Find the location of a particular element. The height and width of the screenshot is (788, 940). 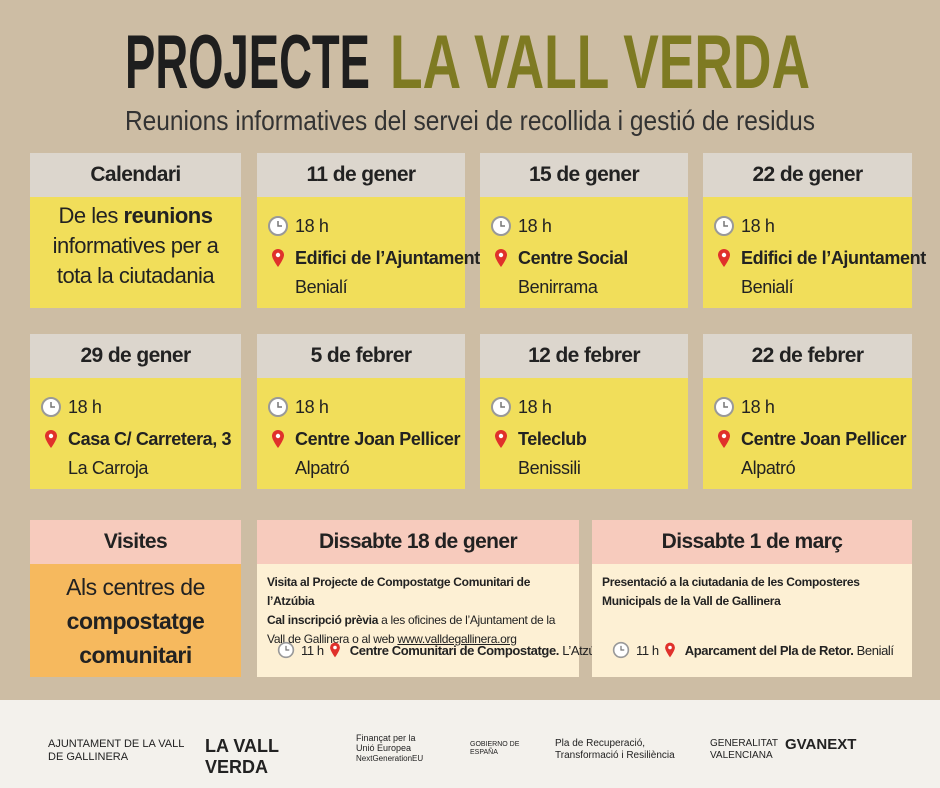

town-row: Benirrama is located at coordinates (558, 287).